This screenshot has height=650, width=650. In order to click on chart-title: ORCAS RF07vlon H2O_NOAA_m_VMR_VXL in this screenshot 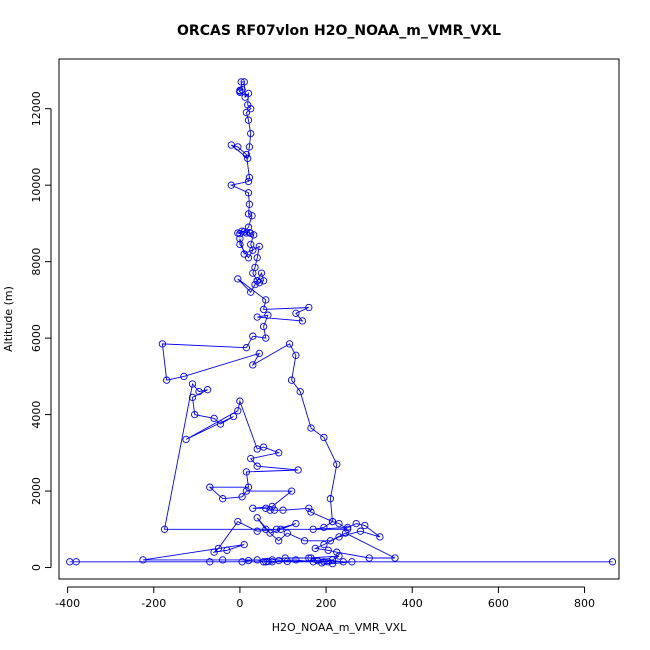, I will do `click(339, 31)`.